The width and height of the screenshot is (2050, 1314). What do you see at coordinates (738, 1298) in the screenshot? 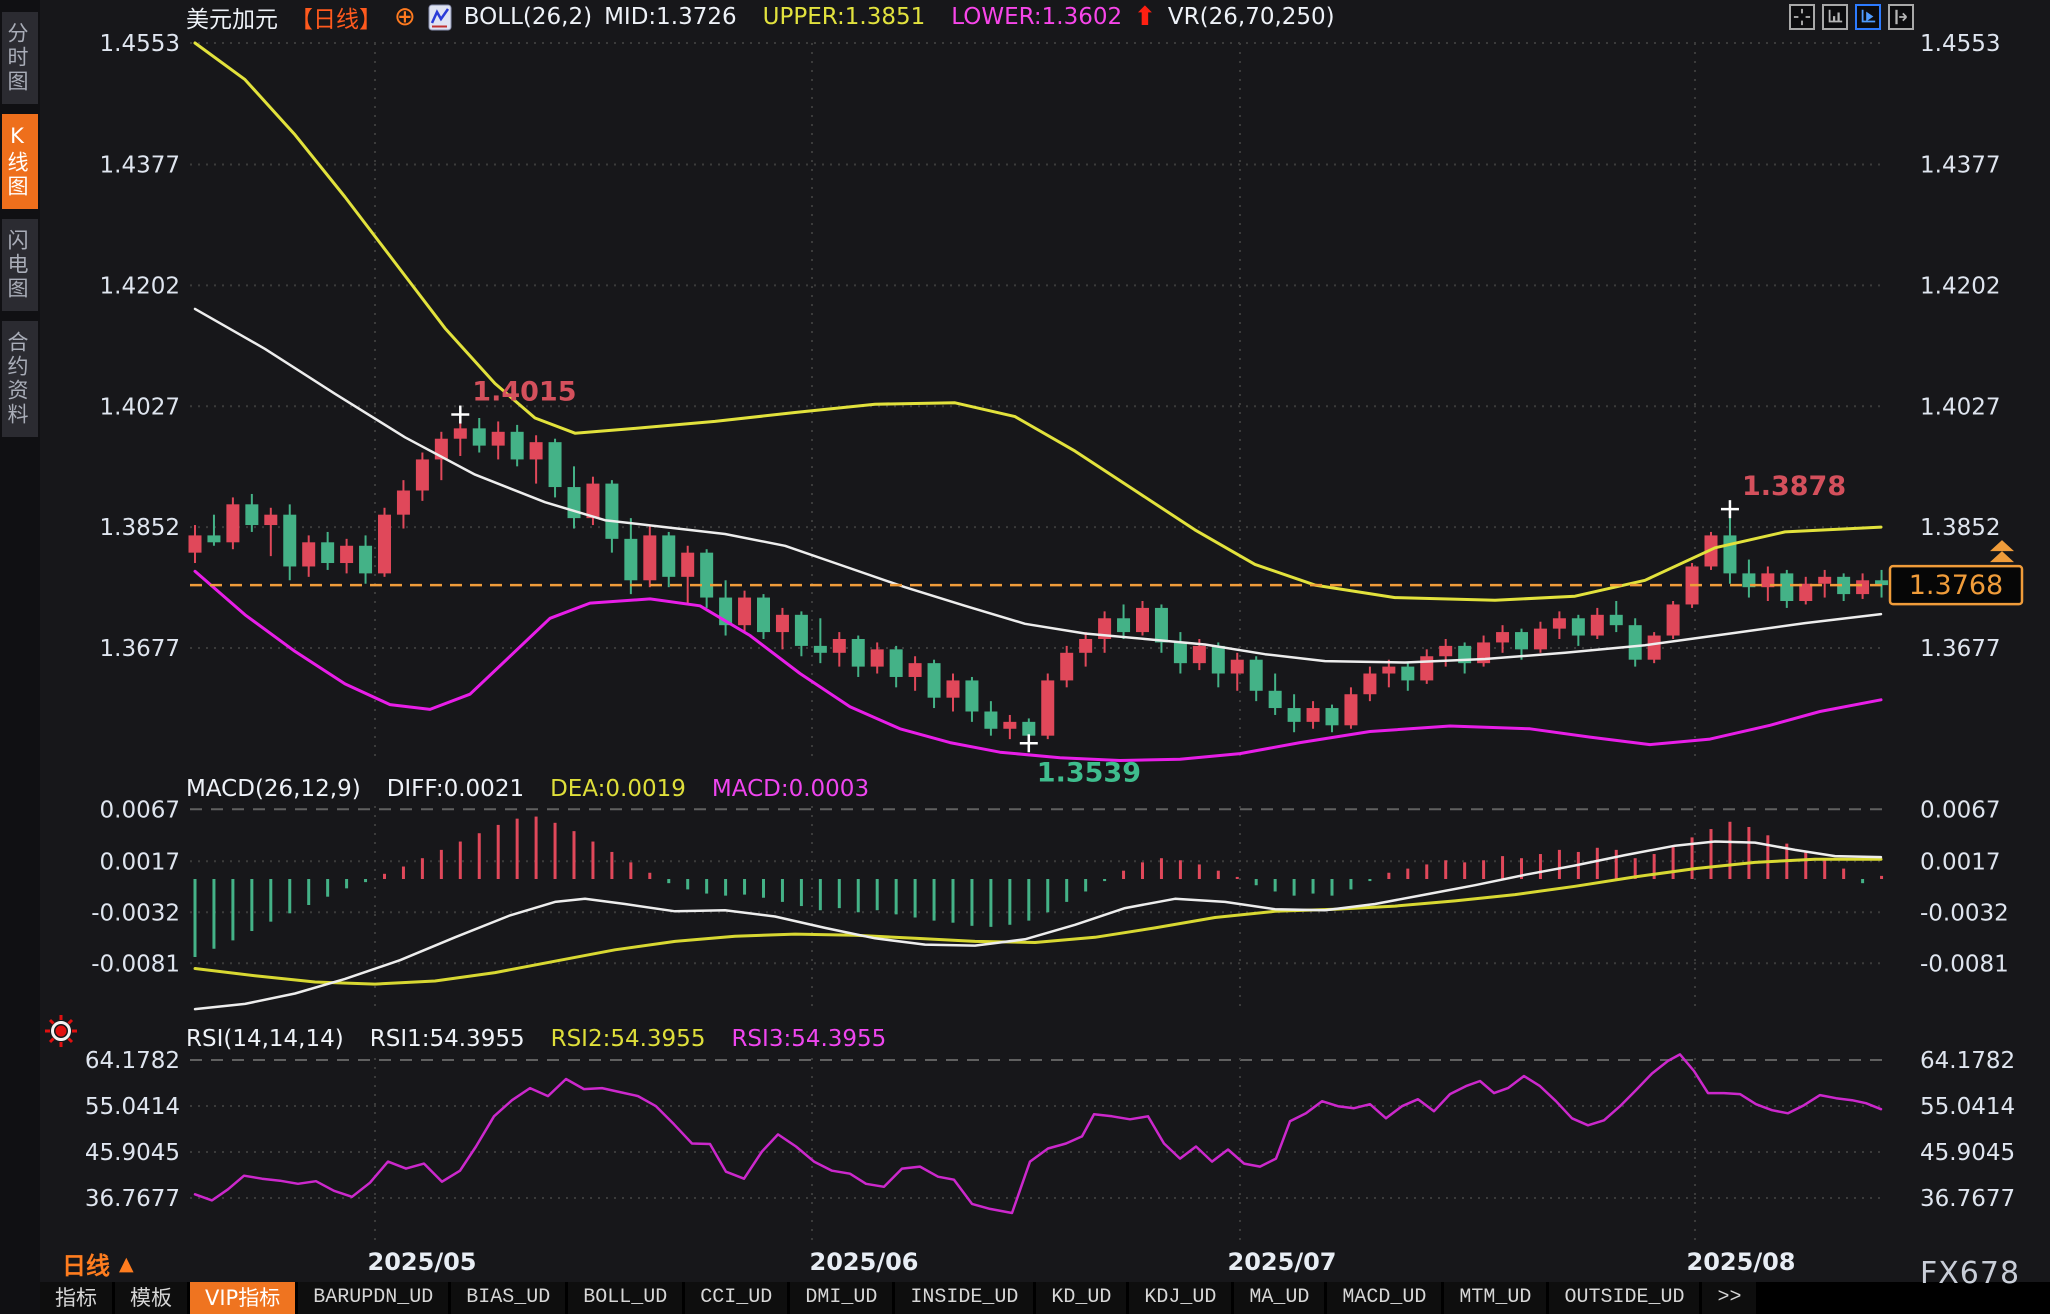
I see `indicator-tab-cciud: CCI_UD` at bounding box center [738, 1298].